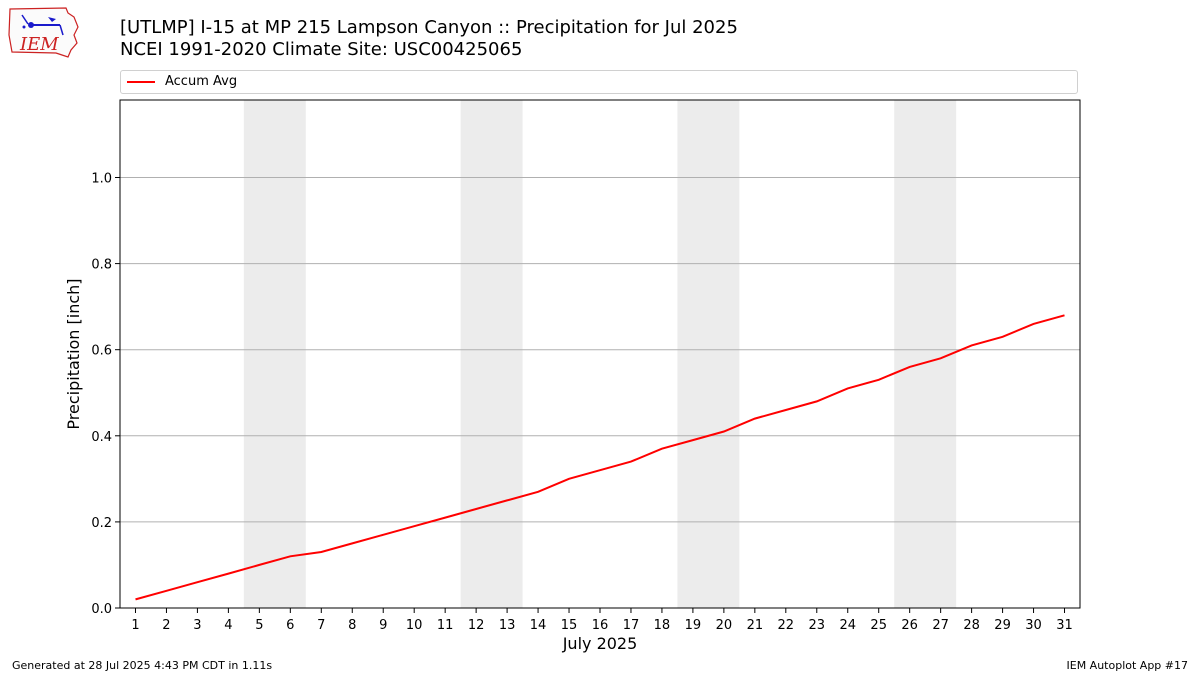 The width and height of the screenshot is (1200, 675). Describe the element at coordinates (73, 353) in the screenshot. I see `y-axis-label: Precipitation [inch]` at that location.